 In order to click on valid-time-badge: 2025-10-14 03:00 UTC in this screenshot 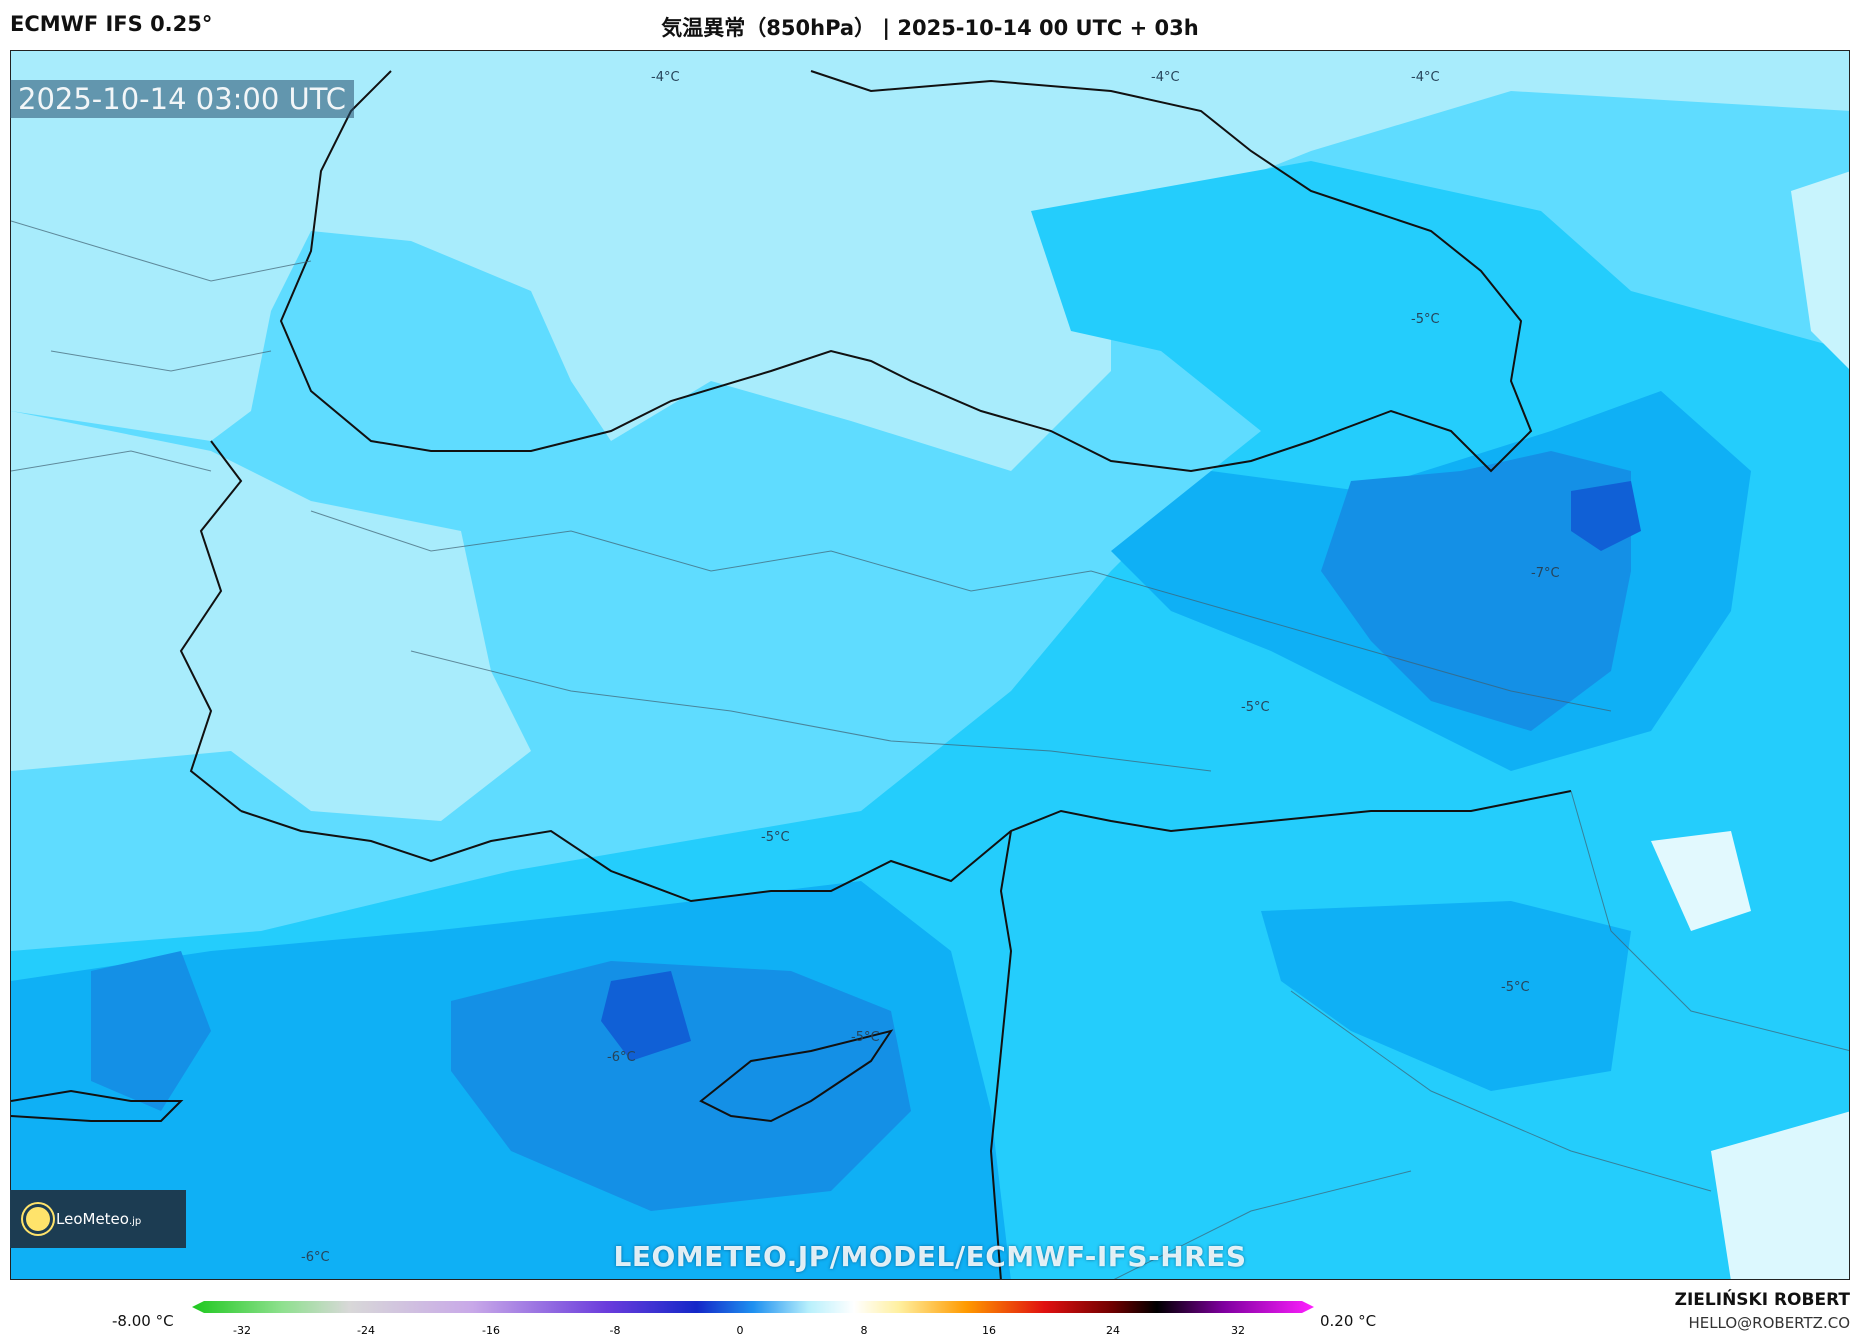, I will do `click(182, 99)`.